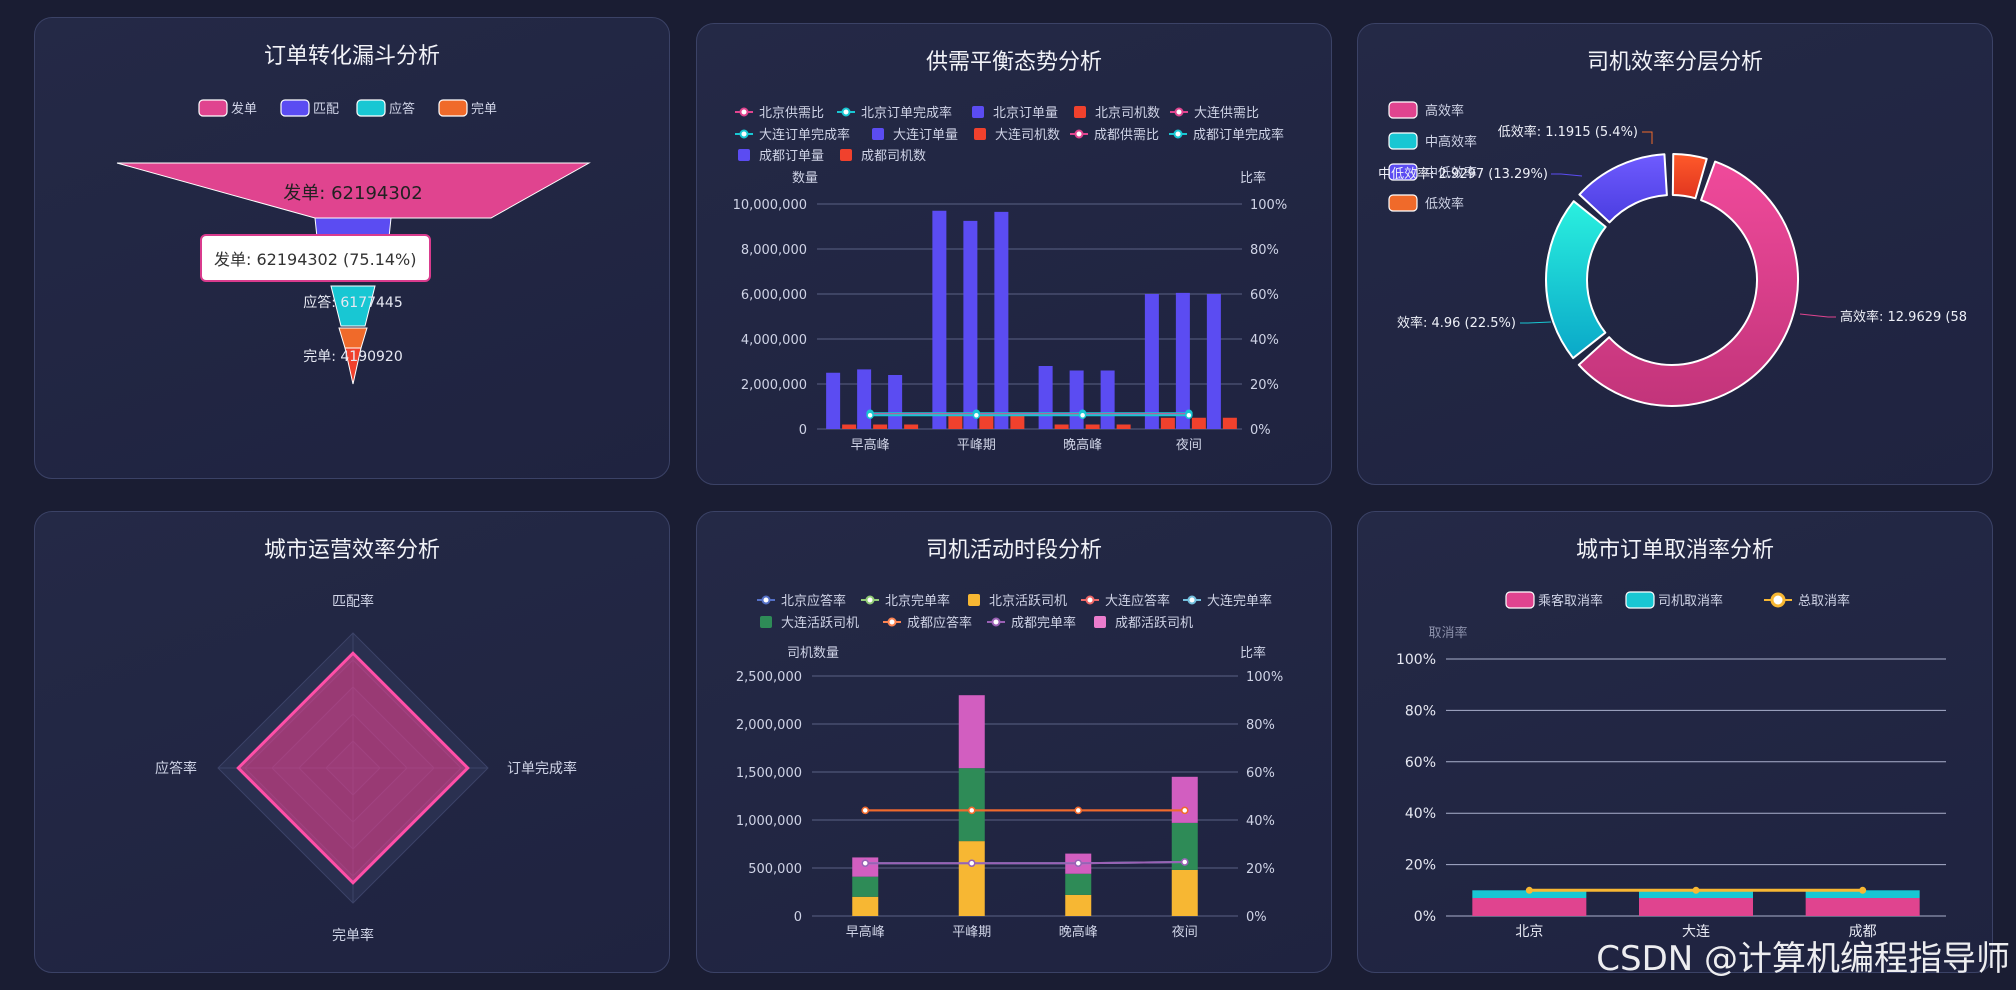 Image resolution: width=2016 pixels, height=990 pixels. Describe the element at coordinates (1013, 550) in the screenshot. I see `panel-title: 司机活动时段分析` at that location.